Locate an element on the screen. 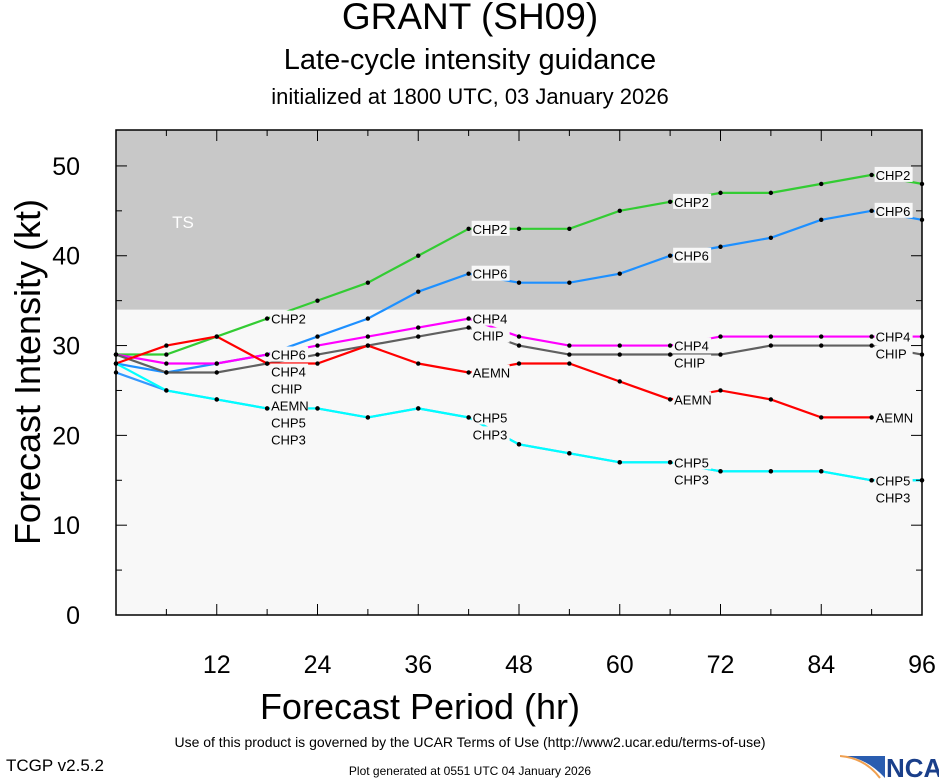 The image size is (939, 780). init-line: initialized at 1800 UTC, 03 January 2026 is located at coordinates (470, 96).